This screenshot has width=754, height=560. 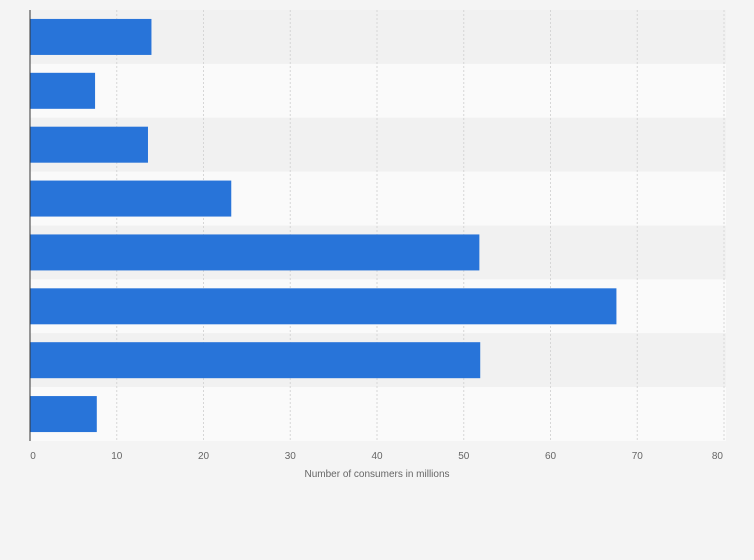 What do you see at coordinates (376, 474) in the screenshot?
I see `x-axis-title: Number of consumers in millions` at bounding box center [376, 474].